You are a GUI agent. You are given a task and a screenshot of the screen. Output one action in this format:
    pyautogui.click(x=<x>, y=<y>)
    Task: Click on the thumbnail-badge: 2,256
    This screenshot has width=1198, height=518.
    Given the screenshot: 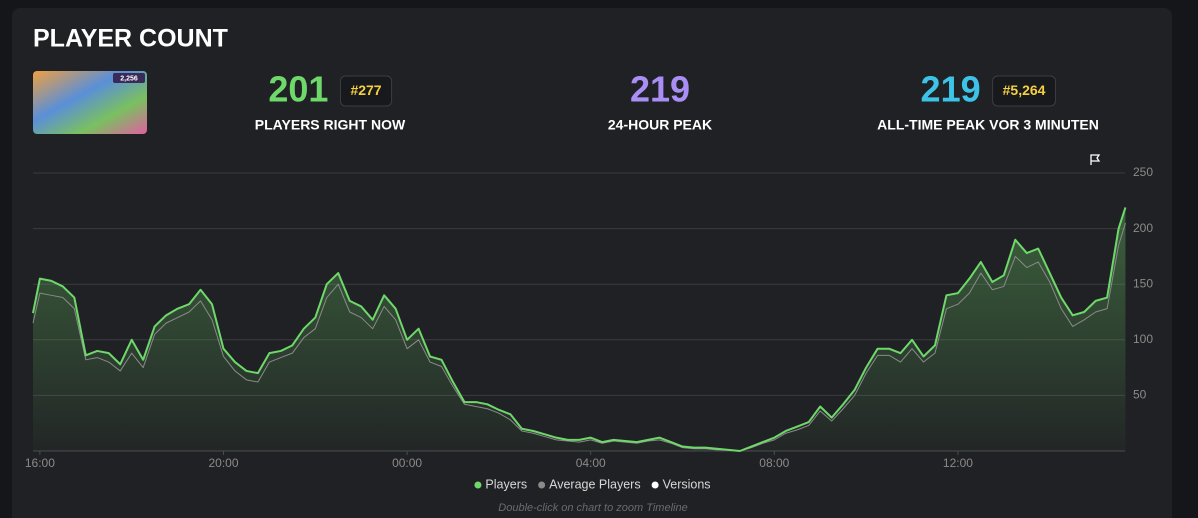 What is the action you would take?
    pyautogui.click(x=129, y=78)
    